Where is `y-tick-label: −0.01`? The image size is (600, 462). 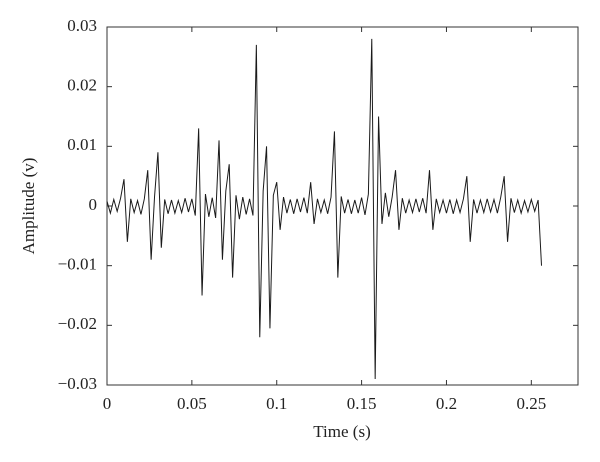 y-tick-label: −0.01 is located at coordinates (77, 264).